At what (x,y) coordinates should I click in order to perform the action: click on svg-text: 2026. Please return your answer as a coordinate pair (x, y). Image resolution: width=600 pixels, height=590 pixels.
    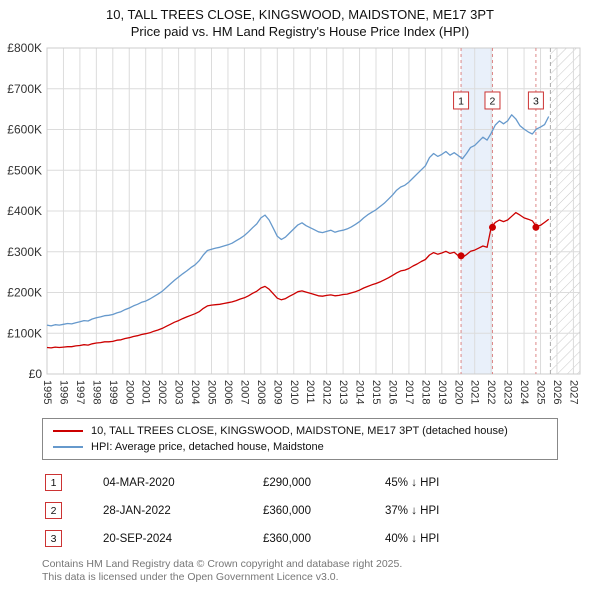
    Looking at the image, I should click on (557, 392).